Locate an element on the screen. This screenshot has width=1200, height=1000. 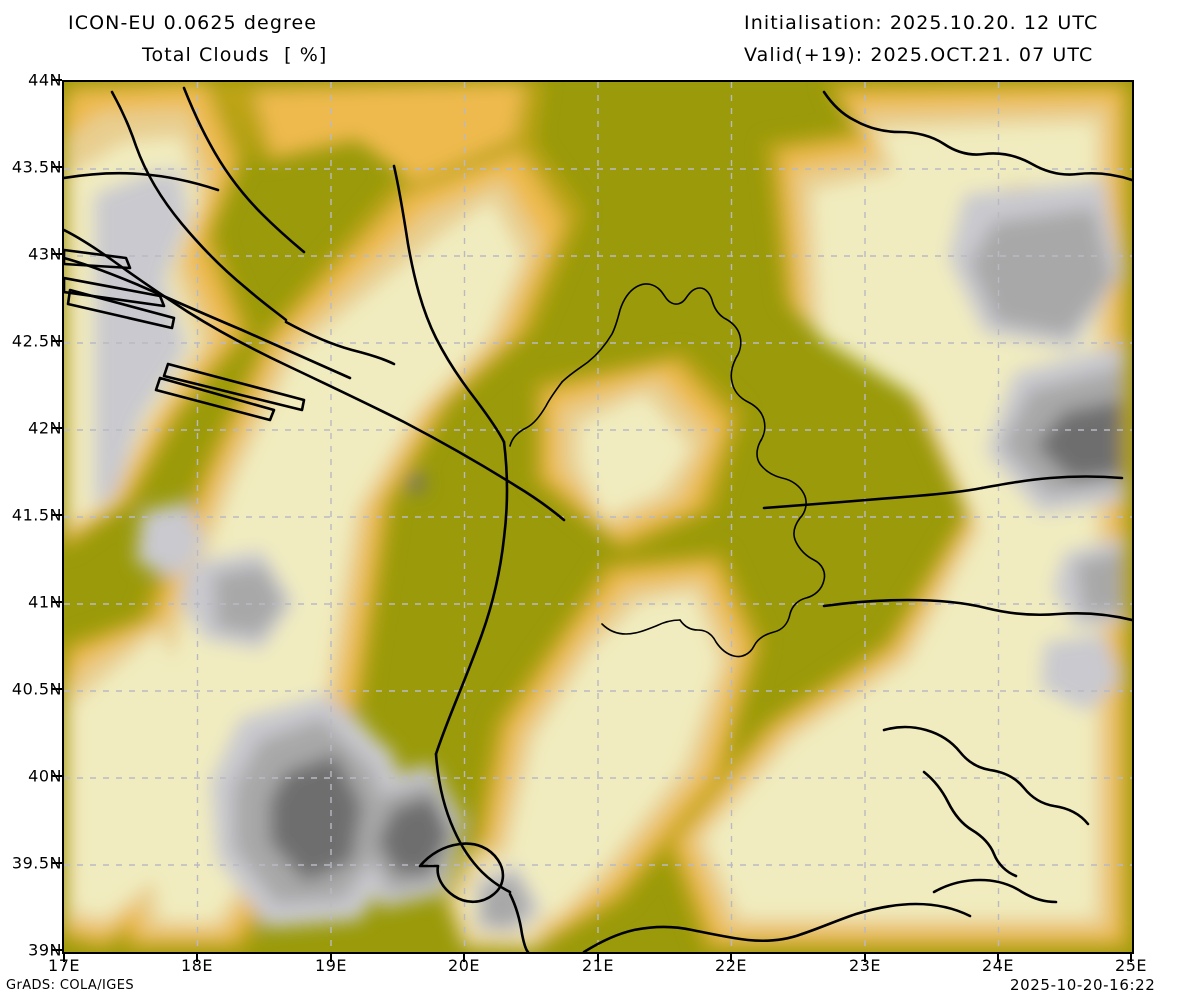
render-timestamp: 2025-10-20-16:22 is located at coordinates (1083, 985).